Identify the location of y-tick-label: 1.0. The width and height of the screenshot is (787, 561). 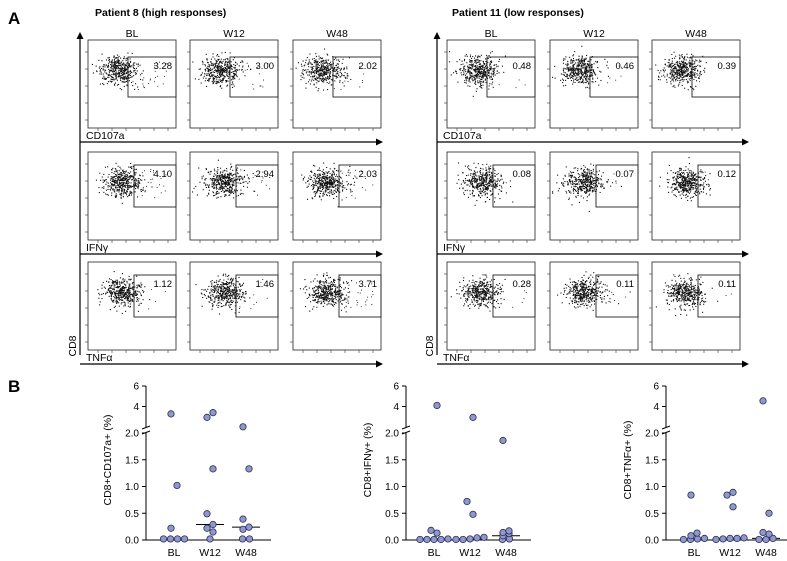
(392, 487).